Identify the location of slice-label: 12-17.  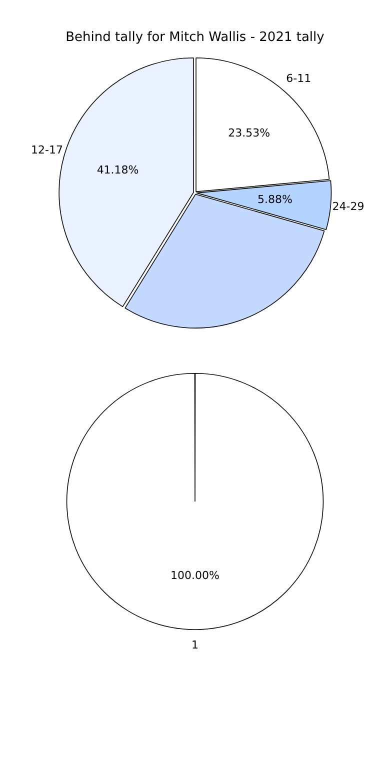
(47, 150).